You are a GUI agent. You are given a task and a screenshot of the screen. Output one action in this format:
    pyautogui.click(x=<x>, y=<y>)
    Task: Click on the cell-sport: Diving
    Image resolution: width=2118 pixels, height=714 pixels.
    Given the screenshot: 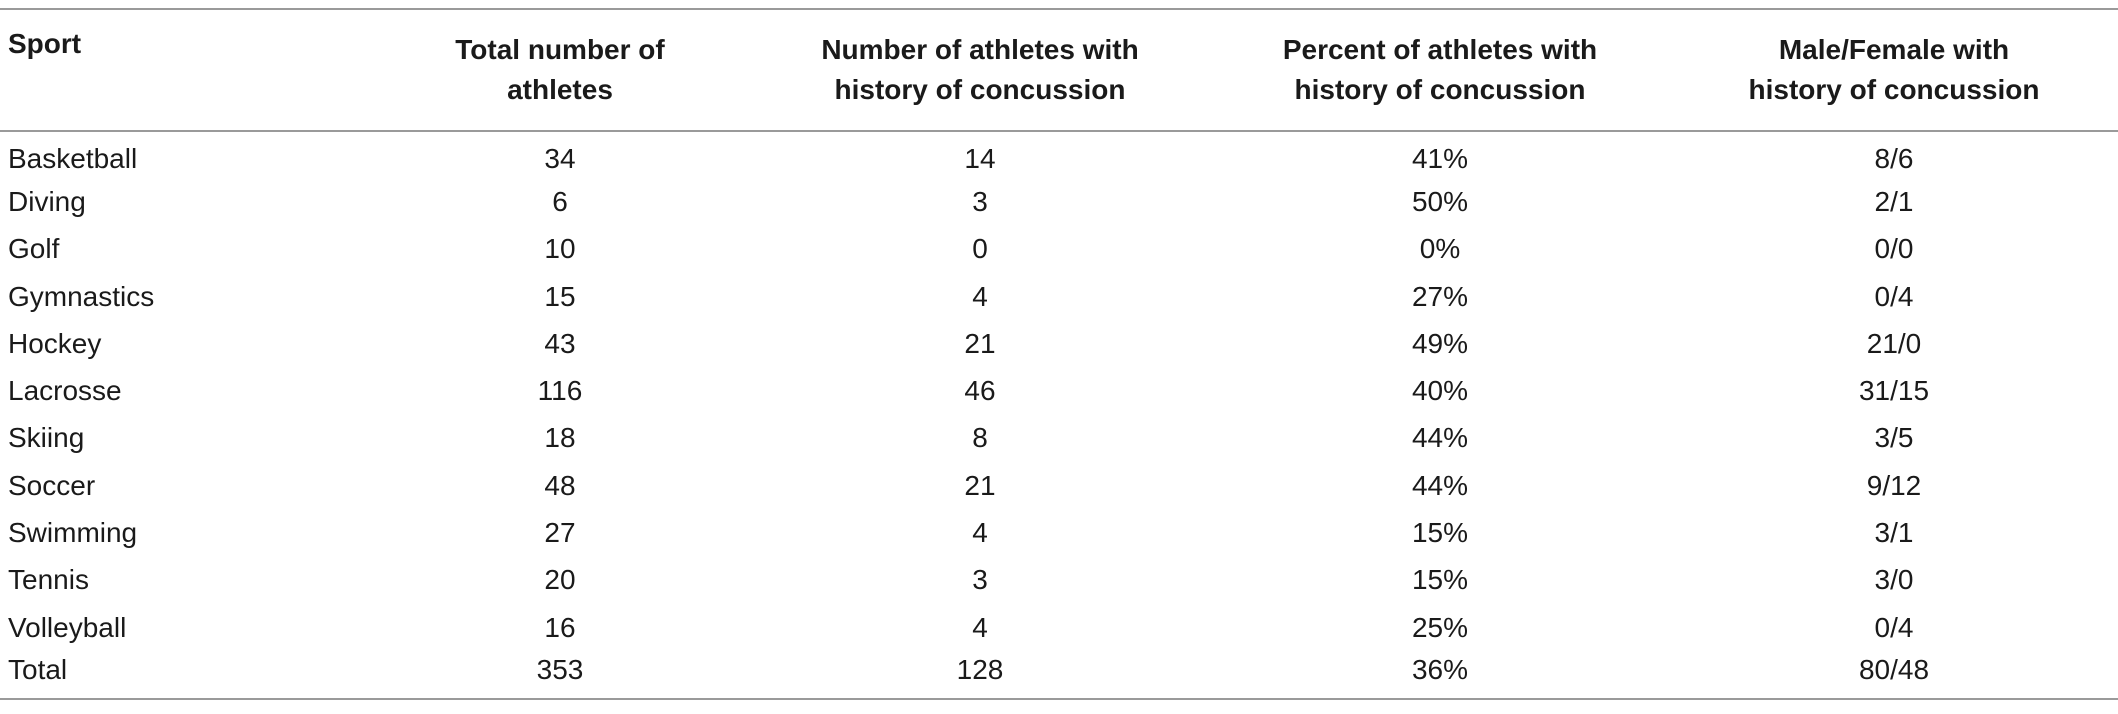 What is the action you would take?
    pyautogui.click(x=47, y=201)
    